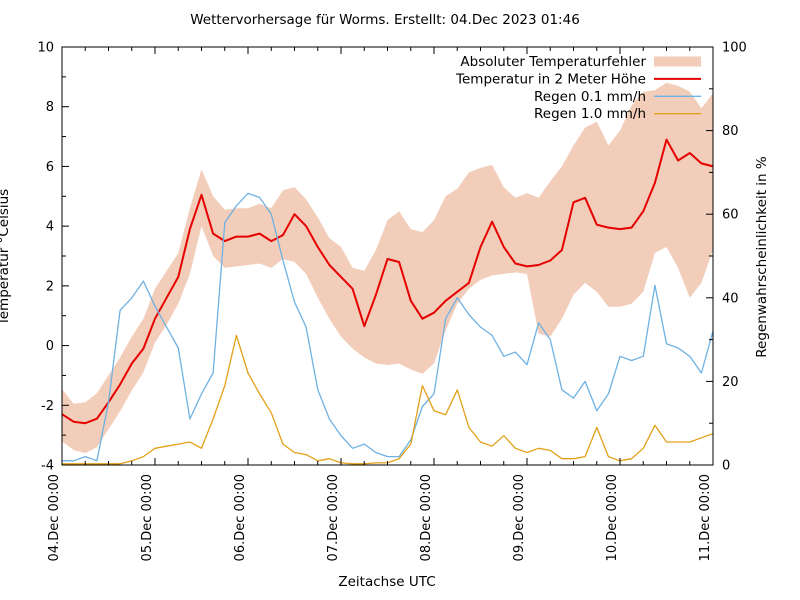 Image resolution: width=800 pixels, height=600 pixels. I want to click on y-right-tick-label: 40, so click(730, 298).